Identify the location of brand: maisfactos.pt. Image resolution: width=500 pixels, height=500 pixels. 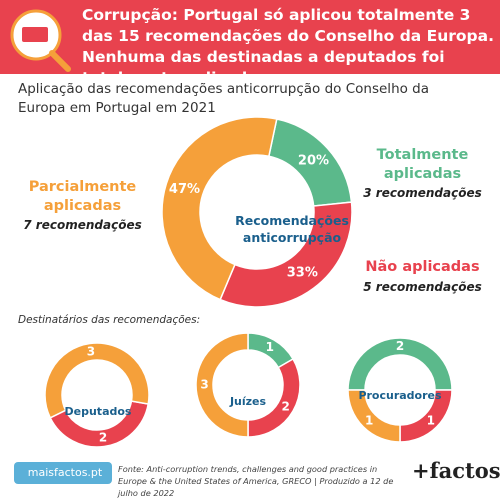
(65, 472).